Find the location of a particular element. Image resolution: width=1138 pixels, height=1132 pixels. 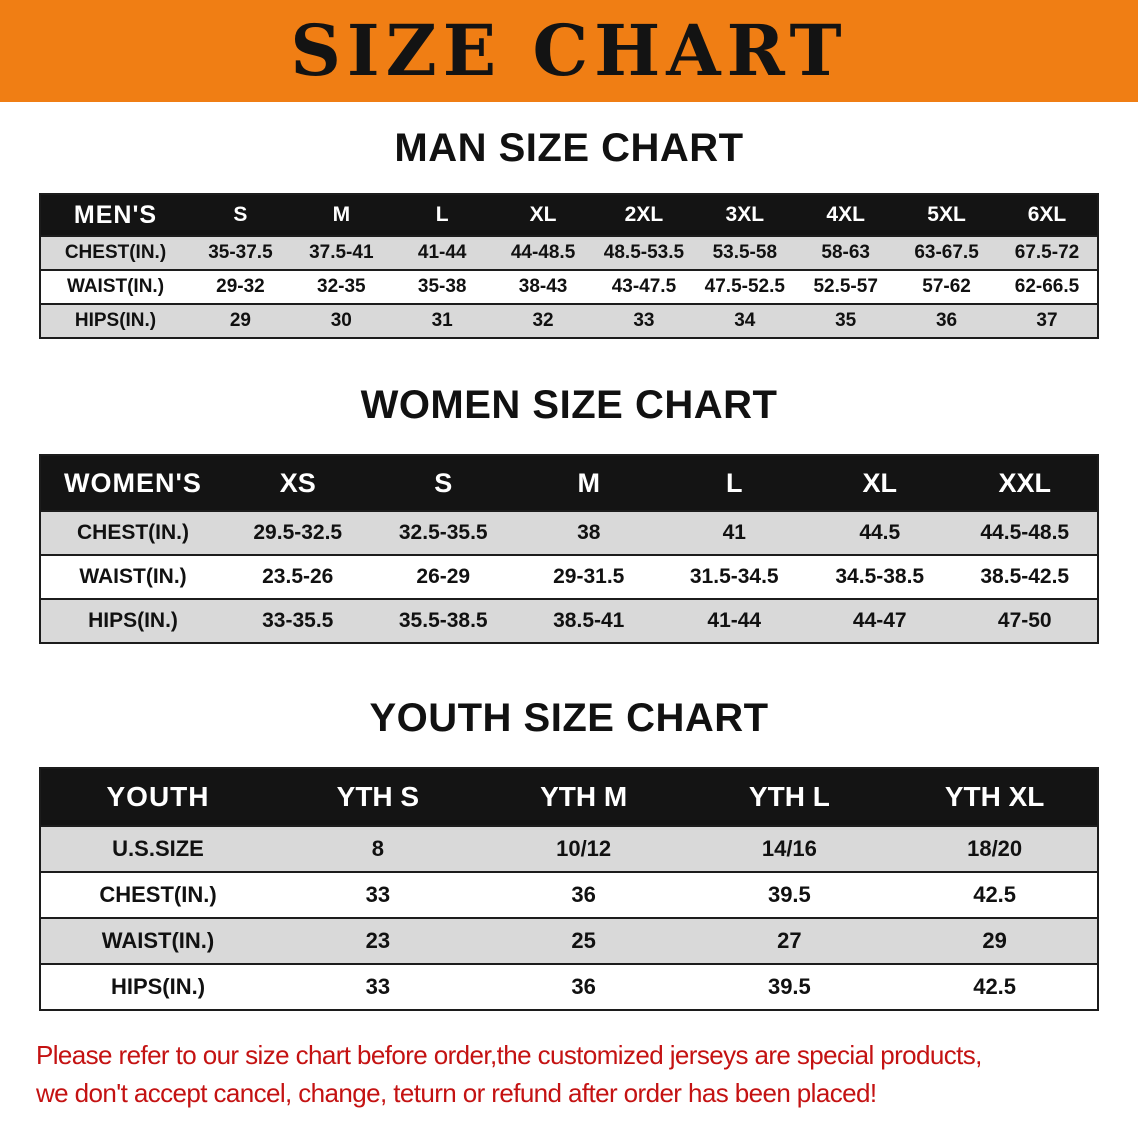

size-column-header: 3XL is located at coordinates (745, 215).